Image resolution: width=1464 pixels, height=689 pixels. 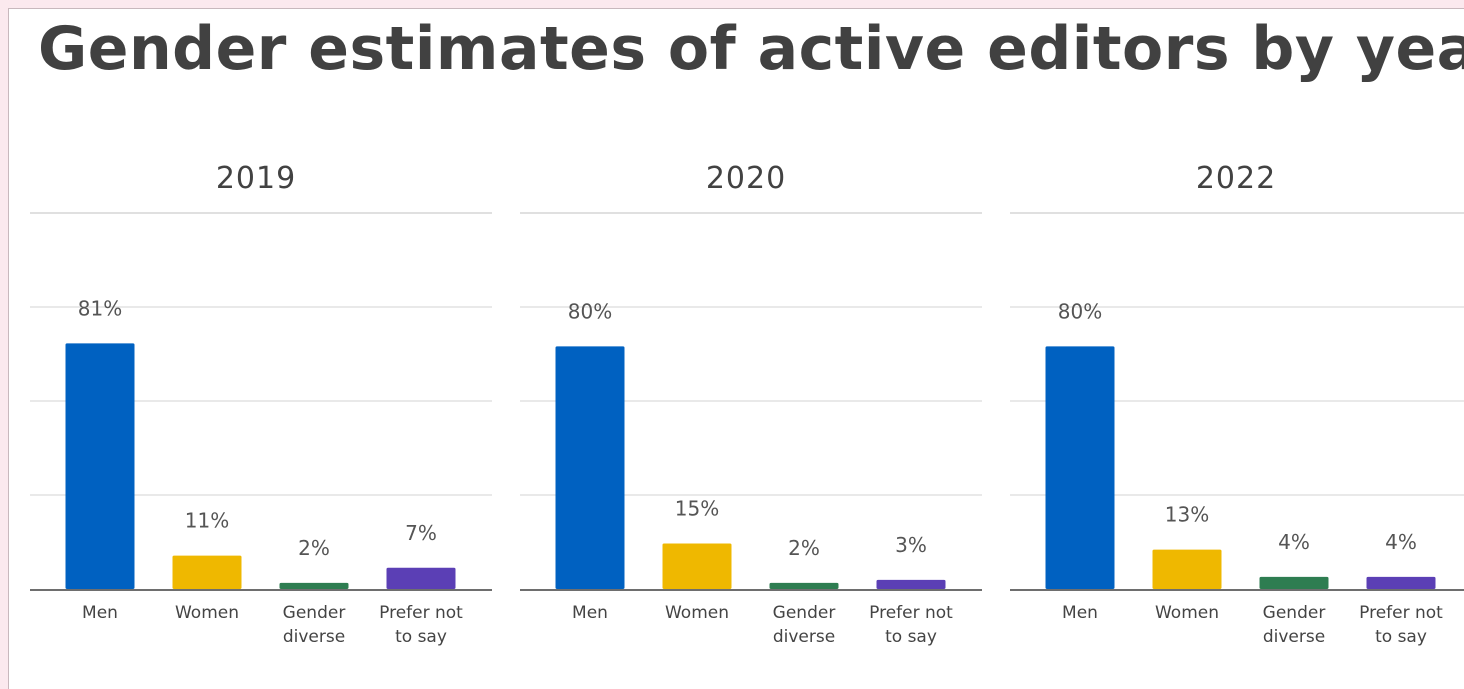 What do you see at coordinates (256, 178) in the screenshot?
I see `panel-title: 2019` at bounding box center [256, 178].